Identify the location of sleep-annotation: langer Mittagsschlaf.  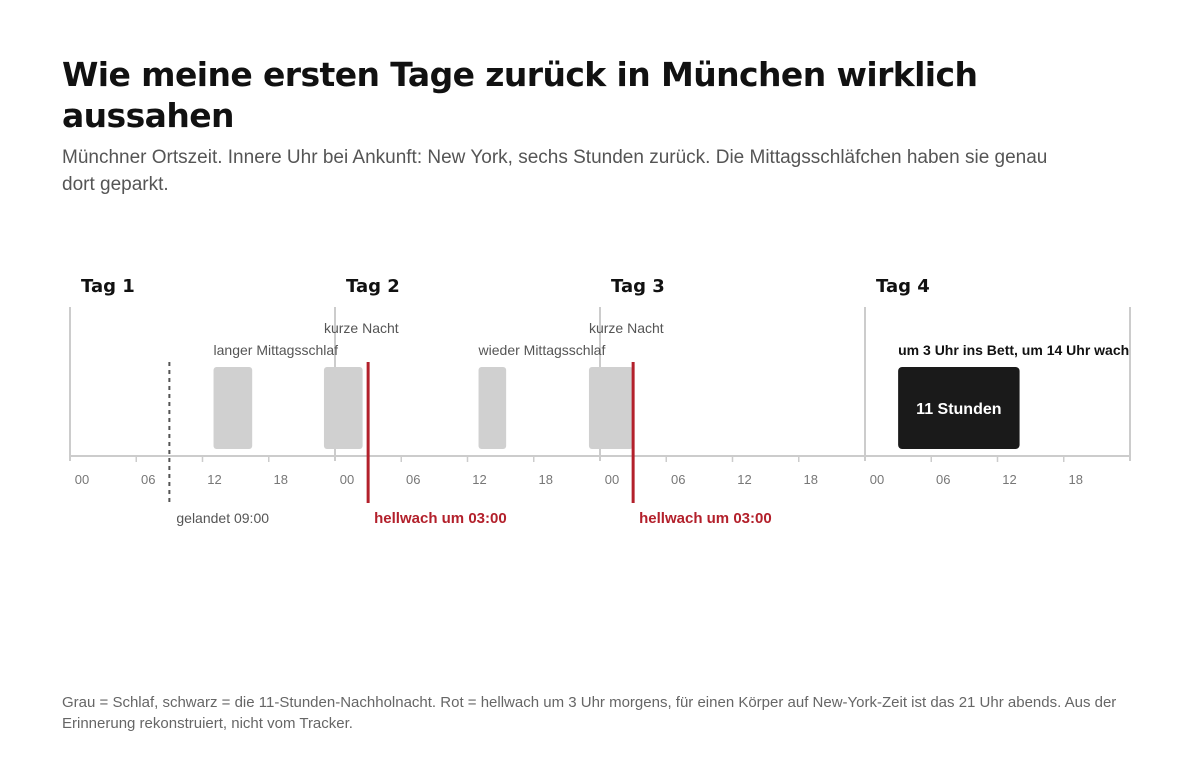
(276, 350).